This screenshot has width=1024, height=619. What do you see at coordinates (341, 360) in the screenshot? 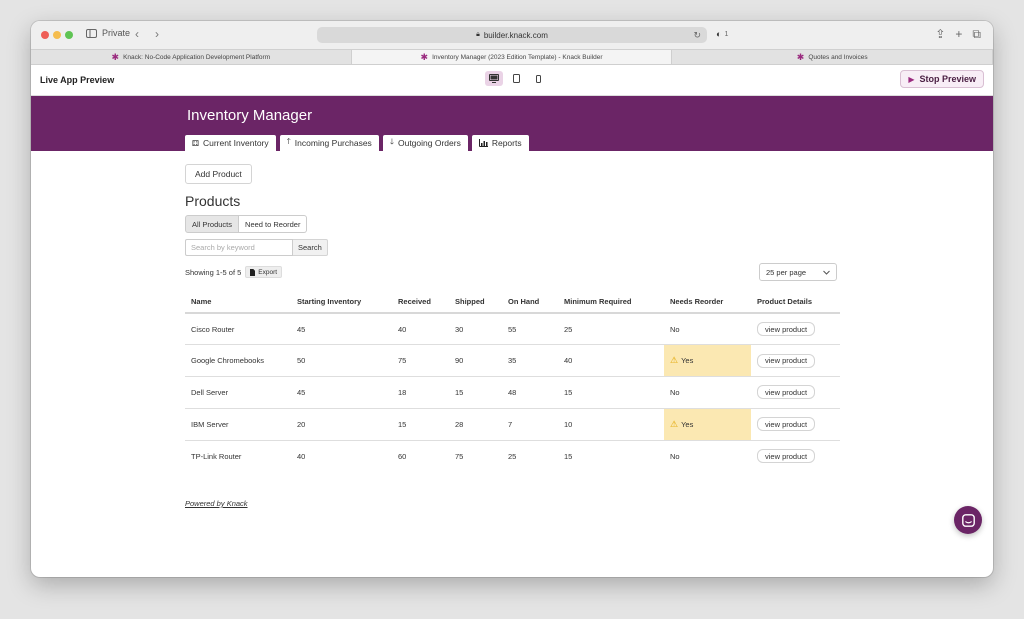
I see `cell-starting-inventory: 50` at bounding box center [341, 360].